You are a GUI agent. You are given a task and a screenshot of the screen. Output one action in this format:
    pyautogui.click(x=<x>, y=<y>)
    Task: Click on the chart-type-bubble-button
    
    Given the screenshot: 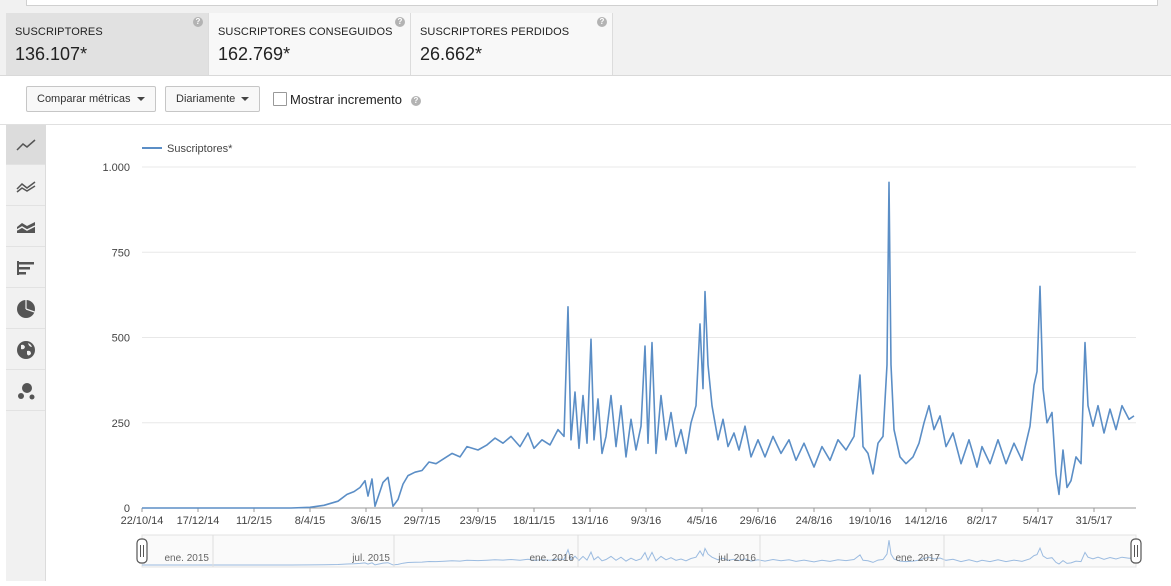 What is the action you would take?
    pyautogui.click(x=25, y=391)
    